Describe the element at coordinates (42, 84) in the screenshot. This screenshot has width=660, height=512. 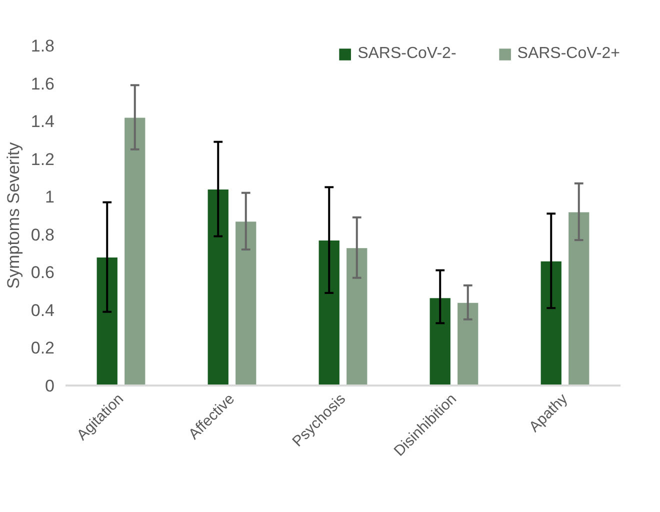
I see `y-tick-label: 1.6` at that location.